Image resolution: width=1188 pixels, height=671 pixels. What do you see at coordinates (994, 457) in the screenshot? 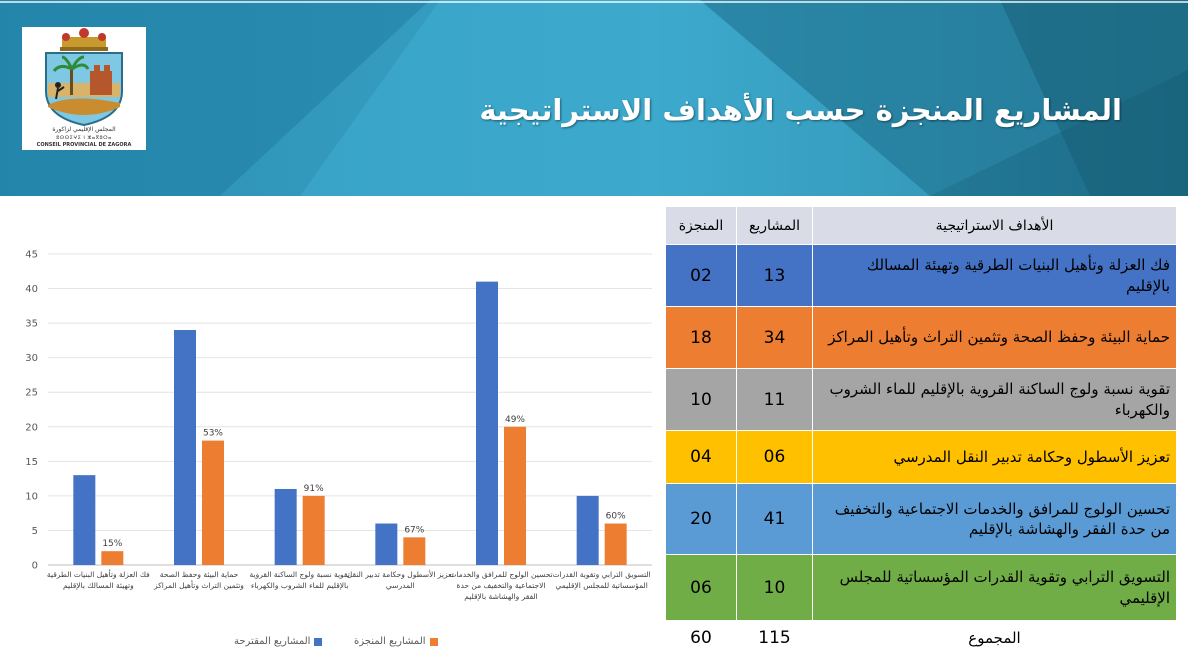
I see `goal-cell: تعزيز الأسطول وحكامة تدبير النقل المدرسي` at bounding box center [994, 457].